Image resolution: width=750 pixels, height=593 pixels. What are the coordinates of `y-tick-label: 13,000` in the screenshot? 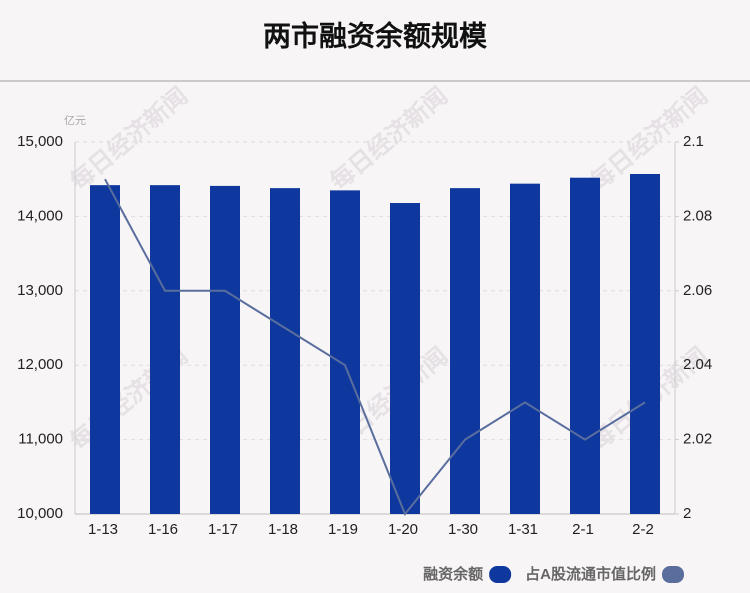 It's located at (40, 290).